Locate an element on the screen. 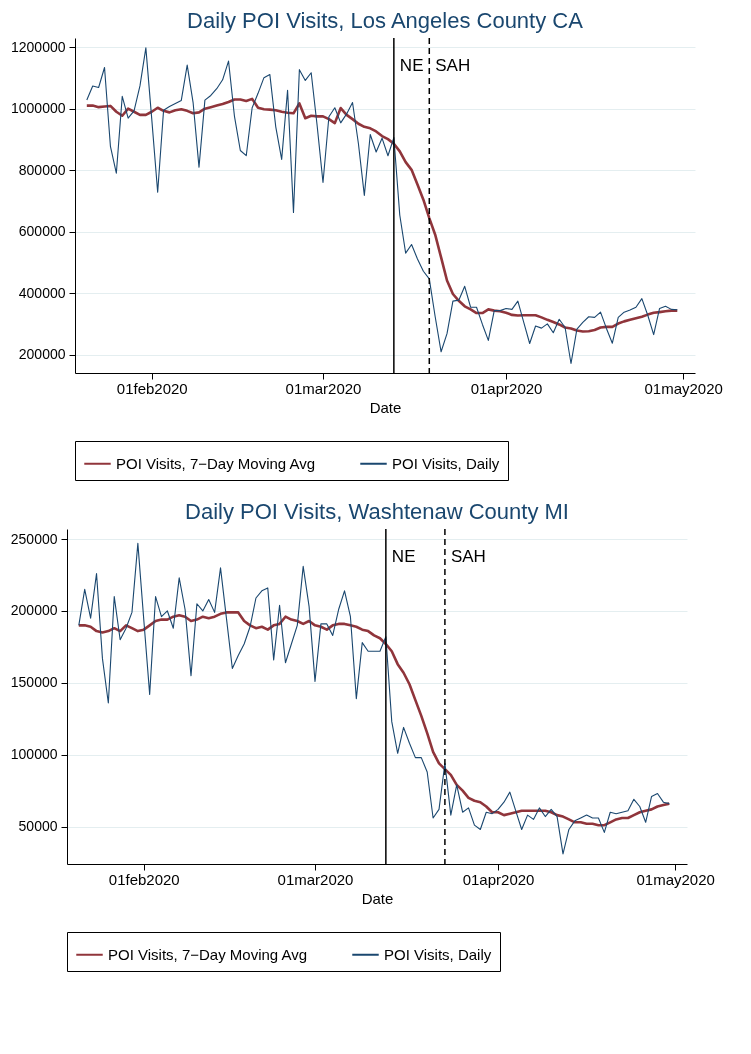 The width and height of the screenshot is (751, 1054). y-tick-label: 1000000 is located at coordinates (38, 108).